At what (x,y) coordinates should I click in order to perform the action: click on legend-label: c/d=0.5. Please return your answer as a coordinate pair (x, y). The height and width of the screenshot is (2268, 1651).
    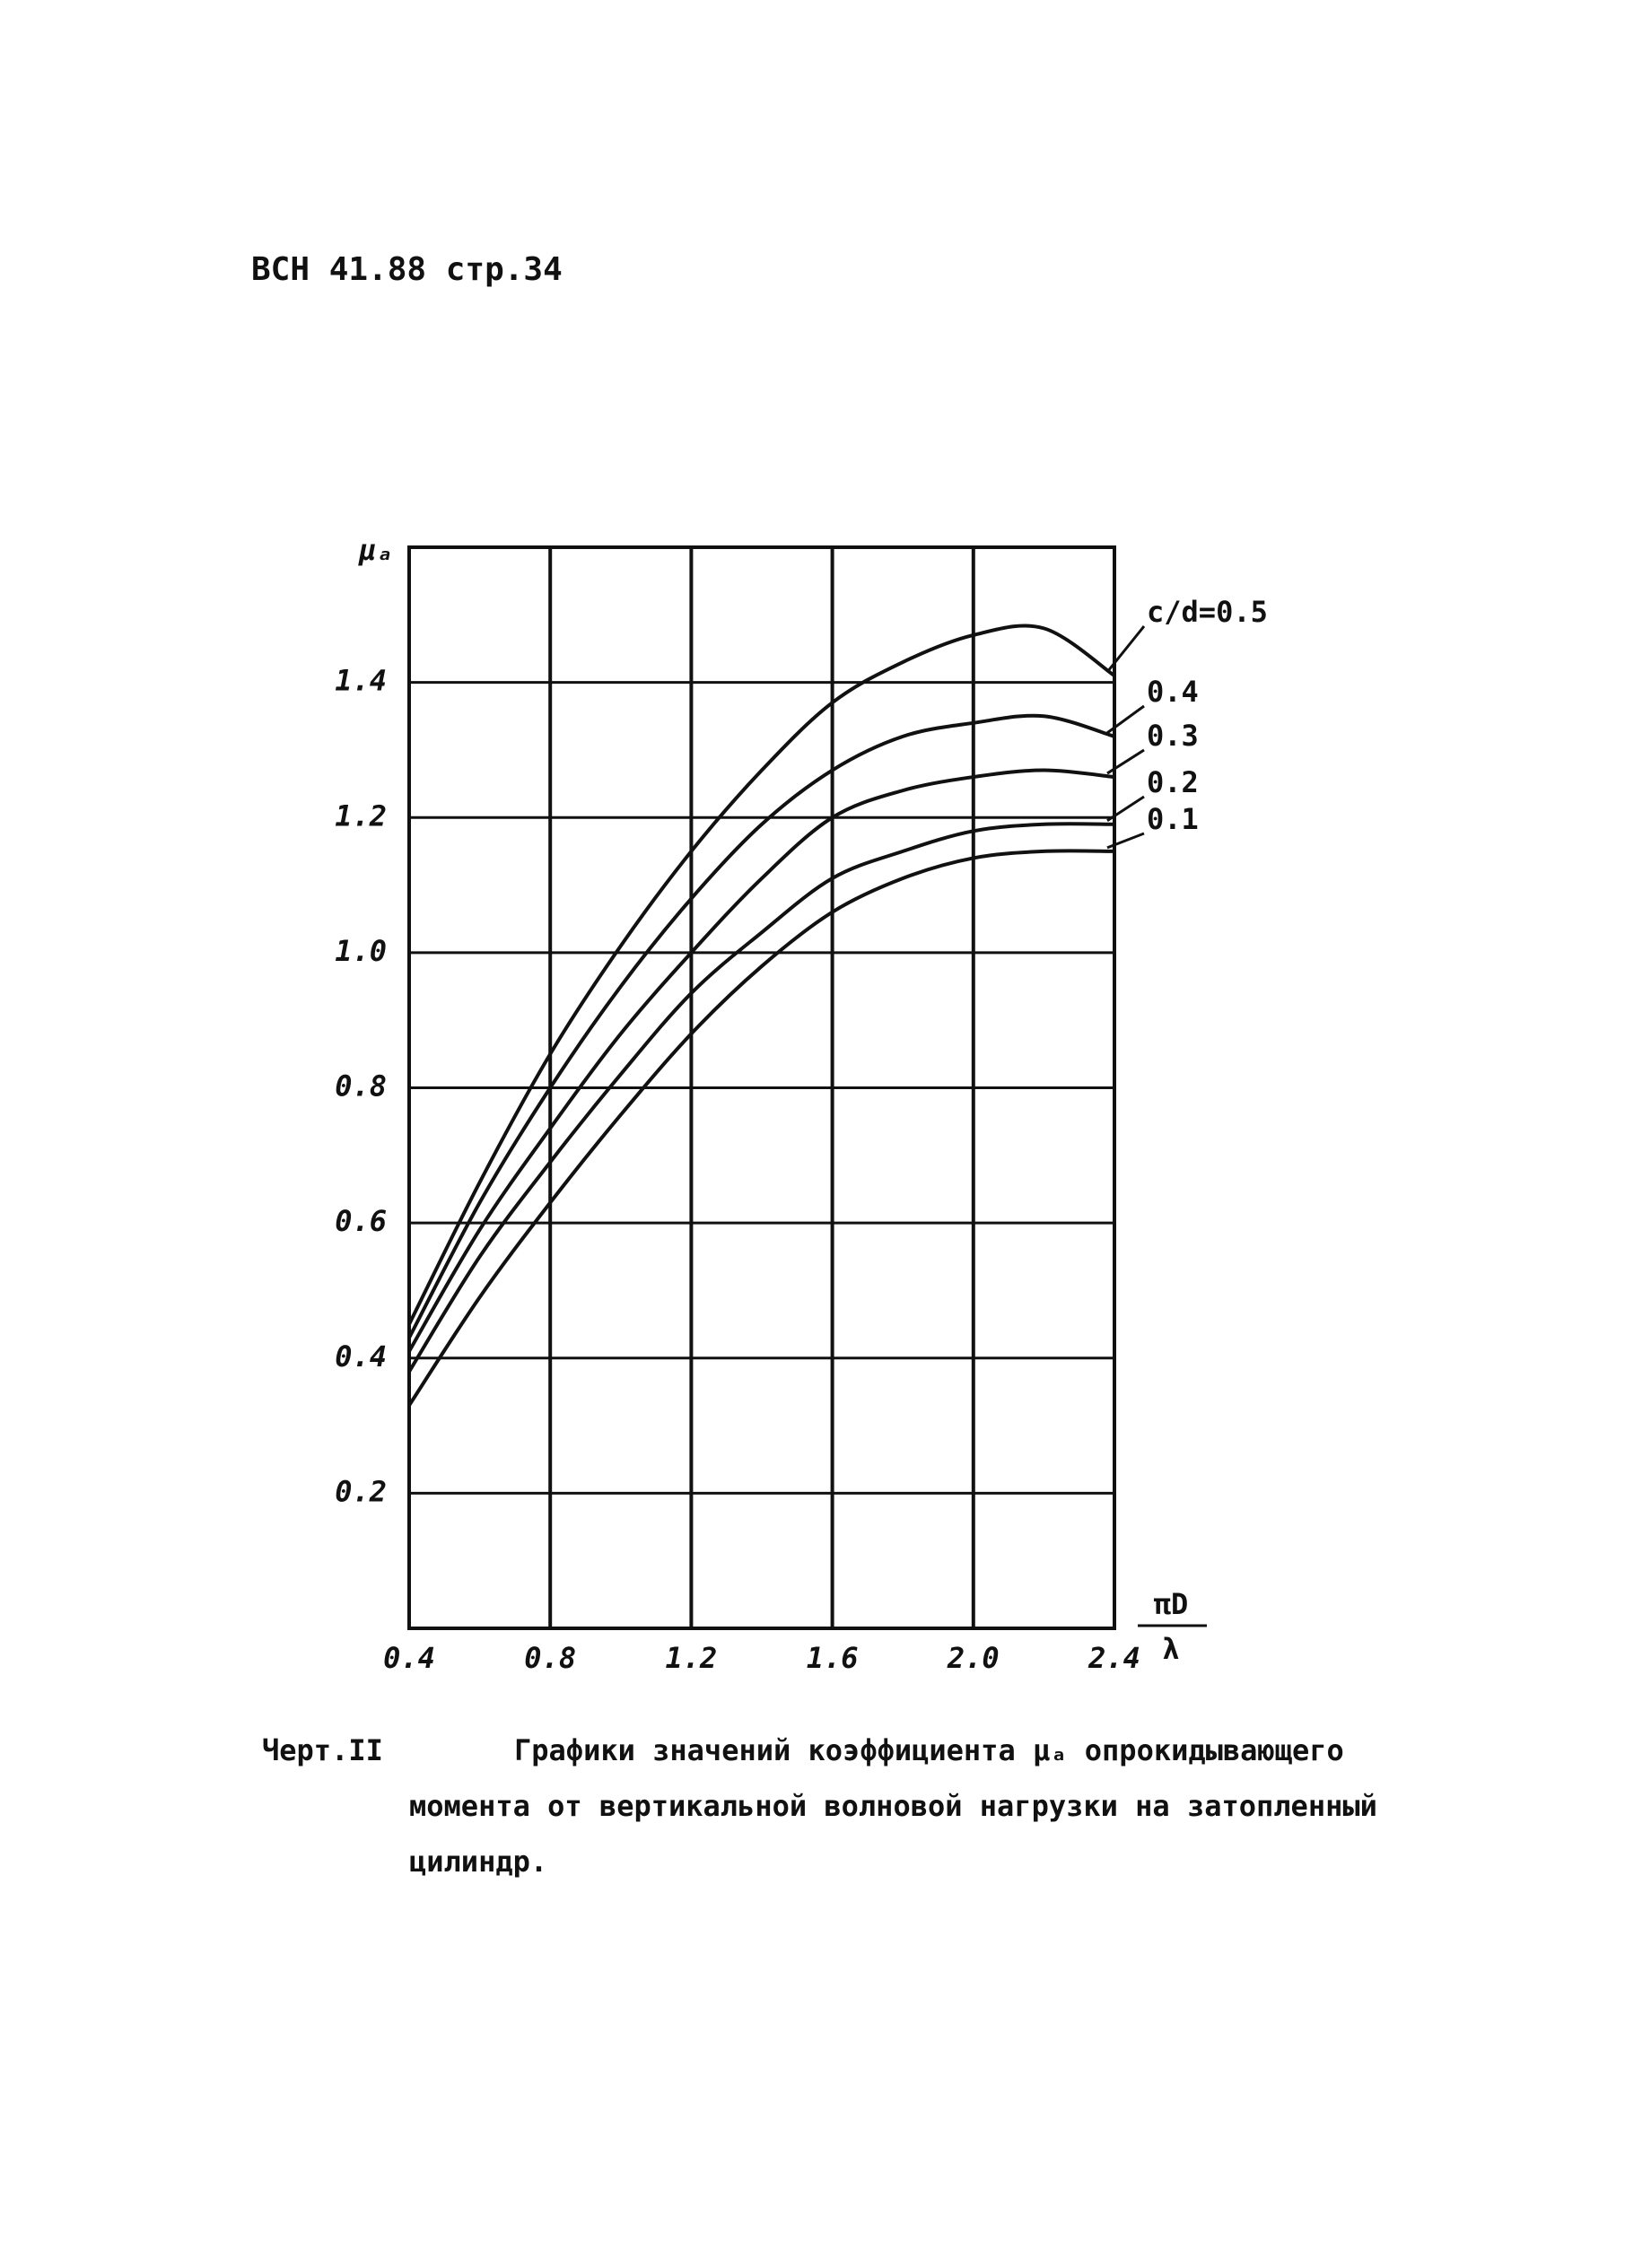
    Looking at the image, I should click on (1207, 612).